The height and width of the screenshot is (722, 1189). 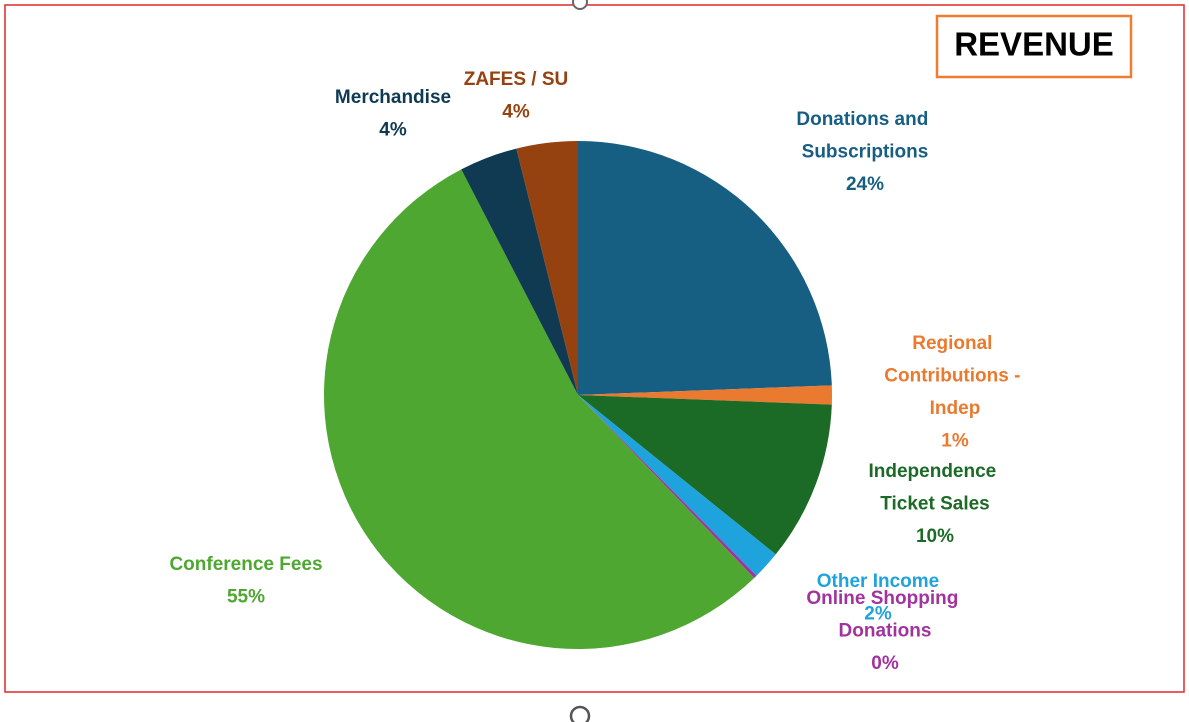 I want to click on value-label: 10%, so click(x=935, y=536).